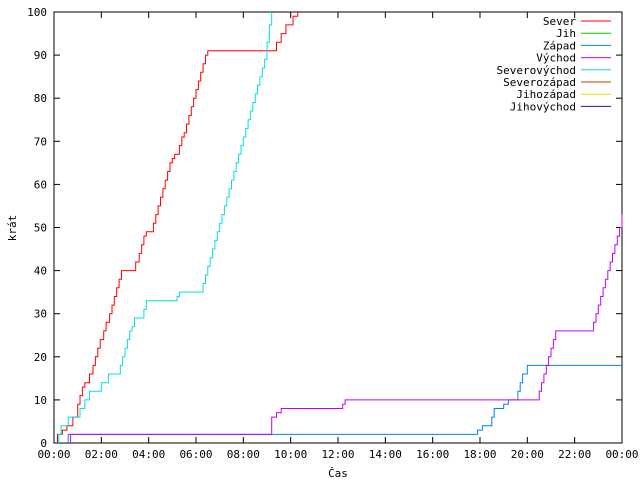 This screenshot has width=640, height=480. What do you see at coordinates (40, 228) in the screenshot?
I see `y-tick-label: 50` at bounding box center [40, 228].